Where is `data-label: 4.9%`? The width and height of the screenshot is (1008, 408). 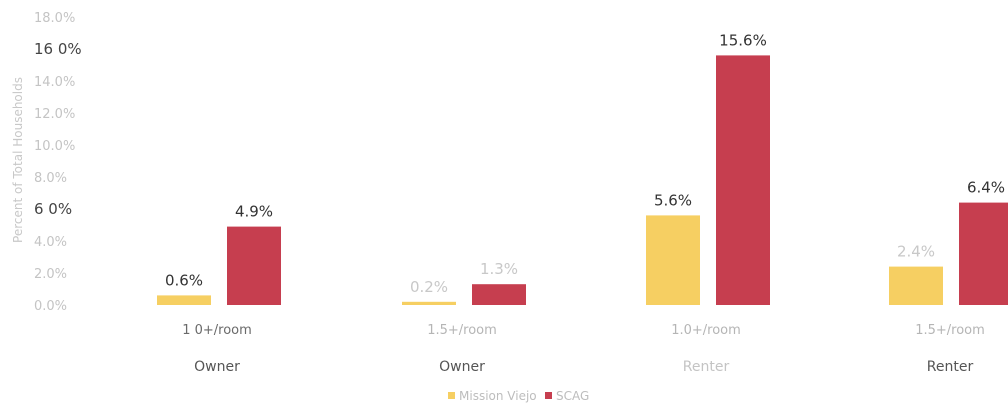
data-label: 4.9% is located at coordinates (254, 212).